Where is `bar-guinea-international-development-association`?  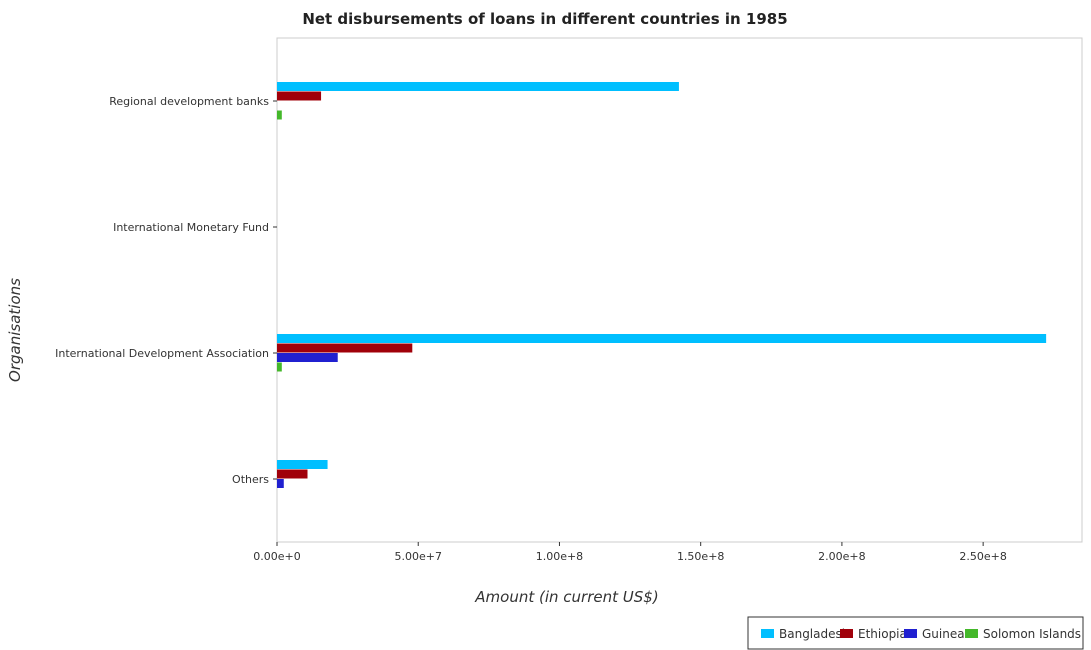 bar-guinea-international-development-association is located at coordinates (307, 357).